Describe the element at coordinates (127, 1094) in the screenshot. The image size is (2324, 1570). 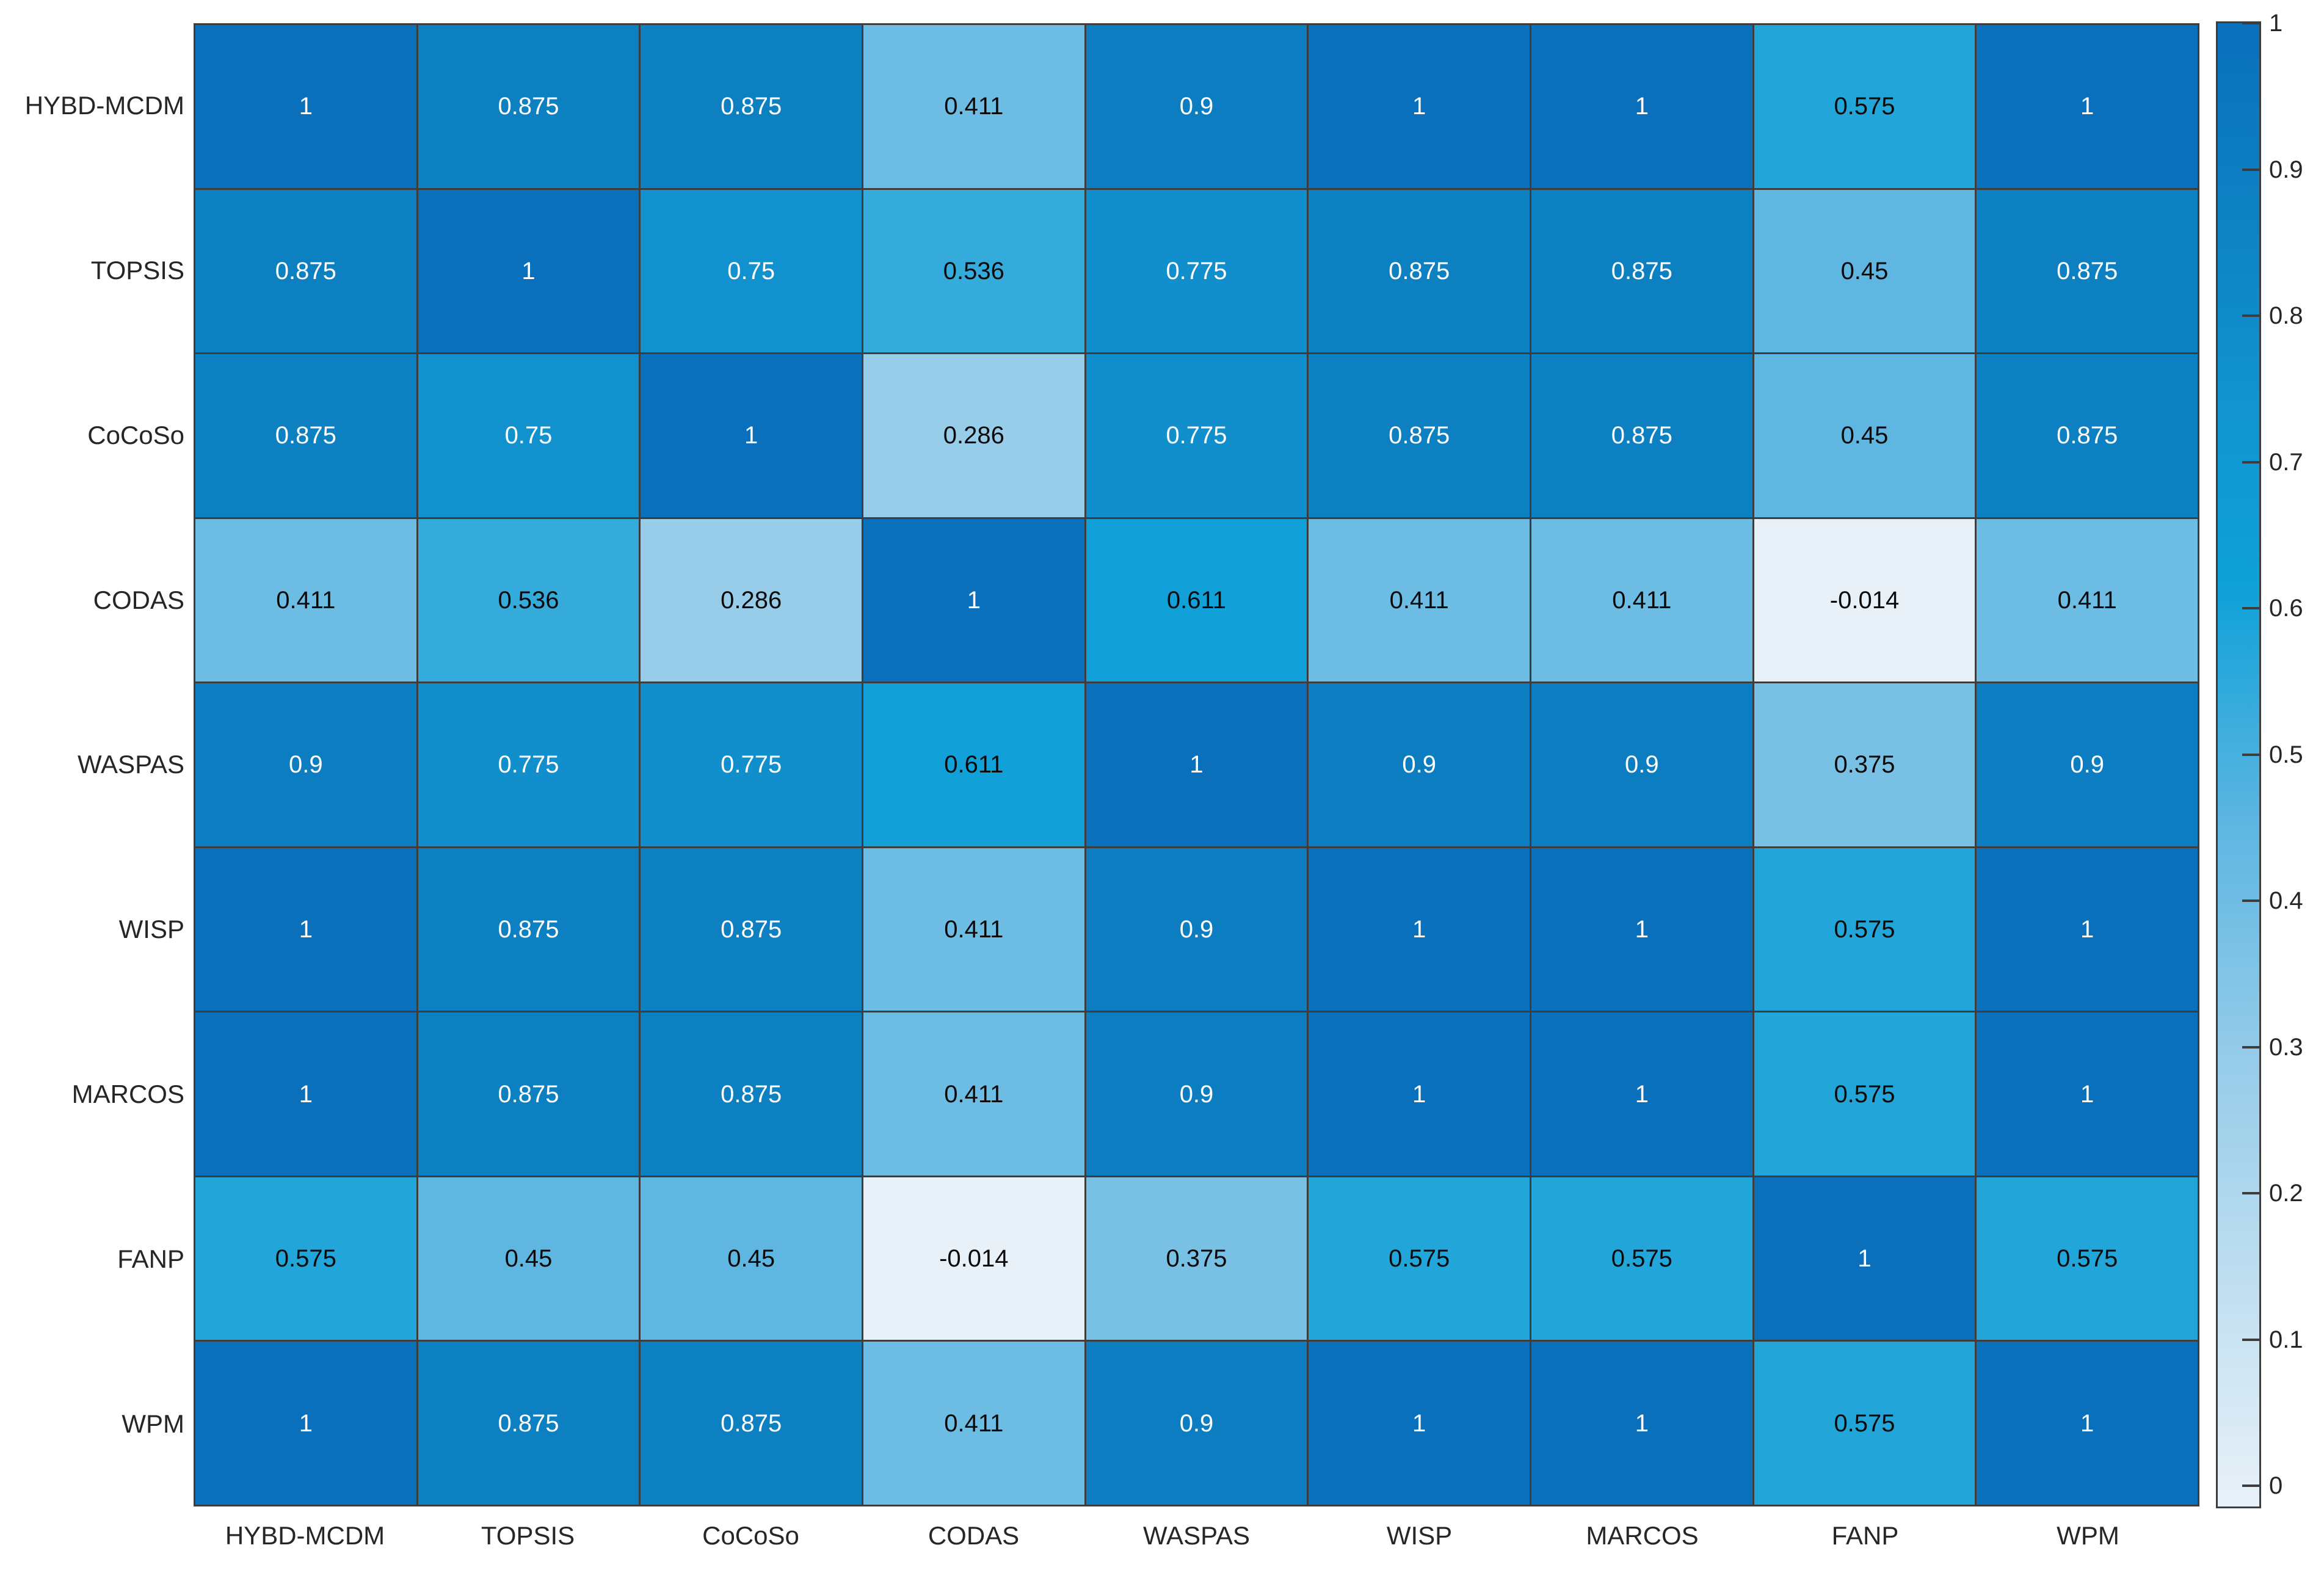
I see `y-axis-label: MARCOS` at that location.